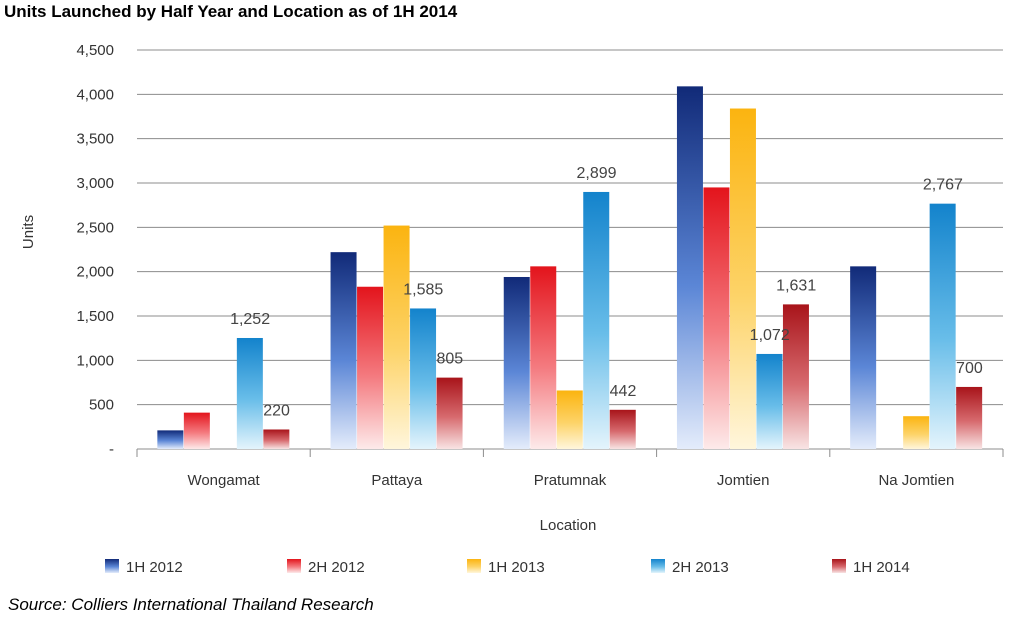 The height and width of the screenshot is (623, 1024). I want to click on bar-2h-2013-pratumnak, so click(596, 320).